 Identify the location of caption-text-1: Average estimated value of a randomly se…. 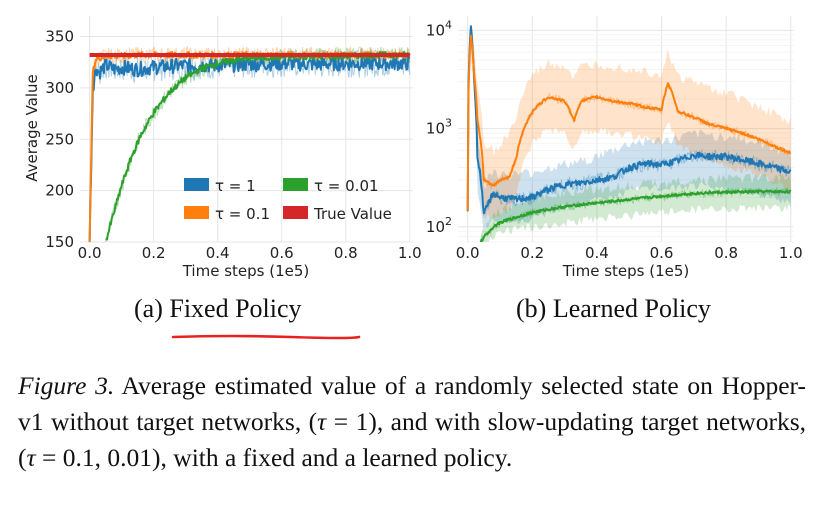
(412, 403).